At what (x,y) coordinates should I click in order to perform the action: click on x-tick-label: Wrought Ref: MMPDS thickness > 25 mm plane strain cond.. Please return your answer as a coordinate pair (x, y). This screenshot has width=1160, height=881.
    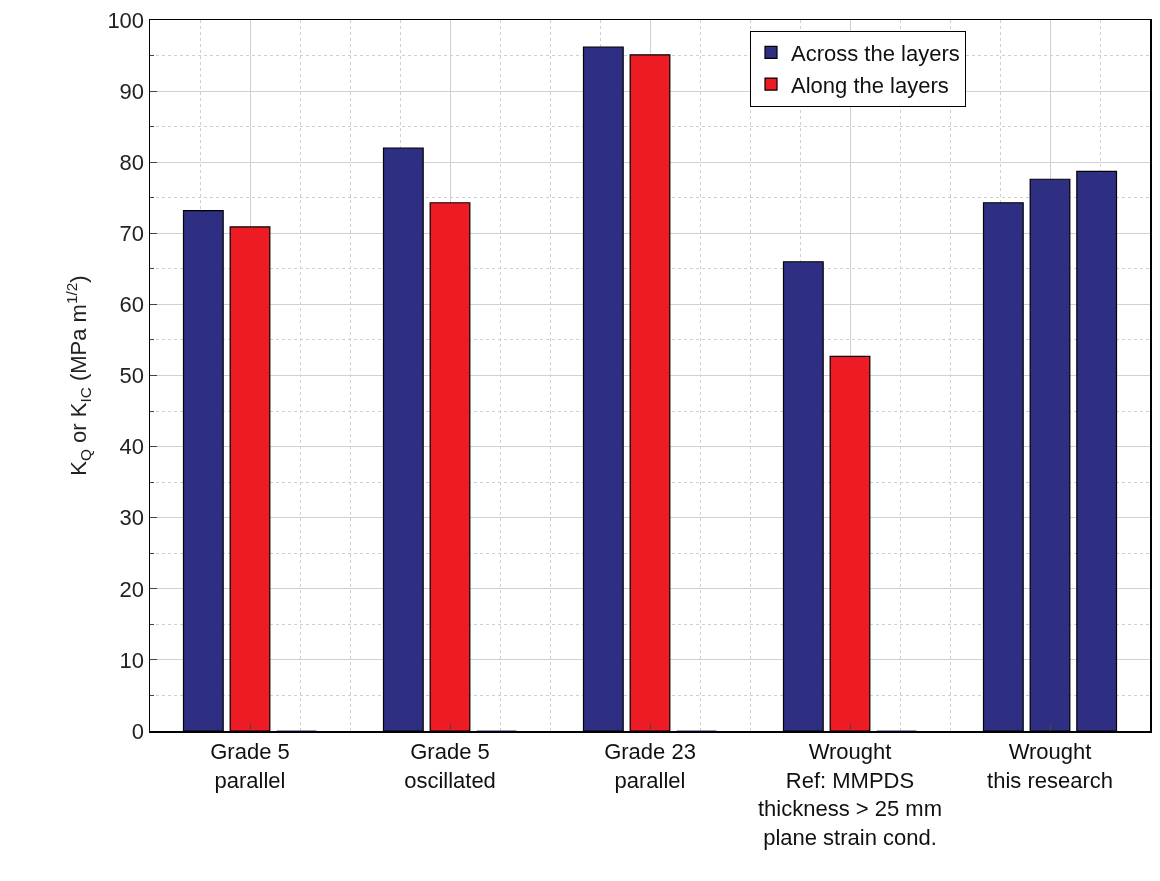
    Looking at the image, I should click on (850, 794).